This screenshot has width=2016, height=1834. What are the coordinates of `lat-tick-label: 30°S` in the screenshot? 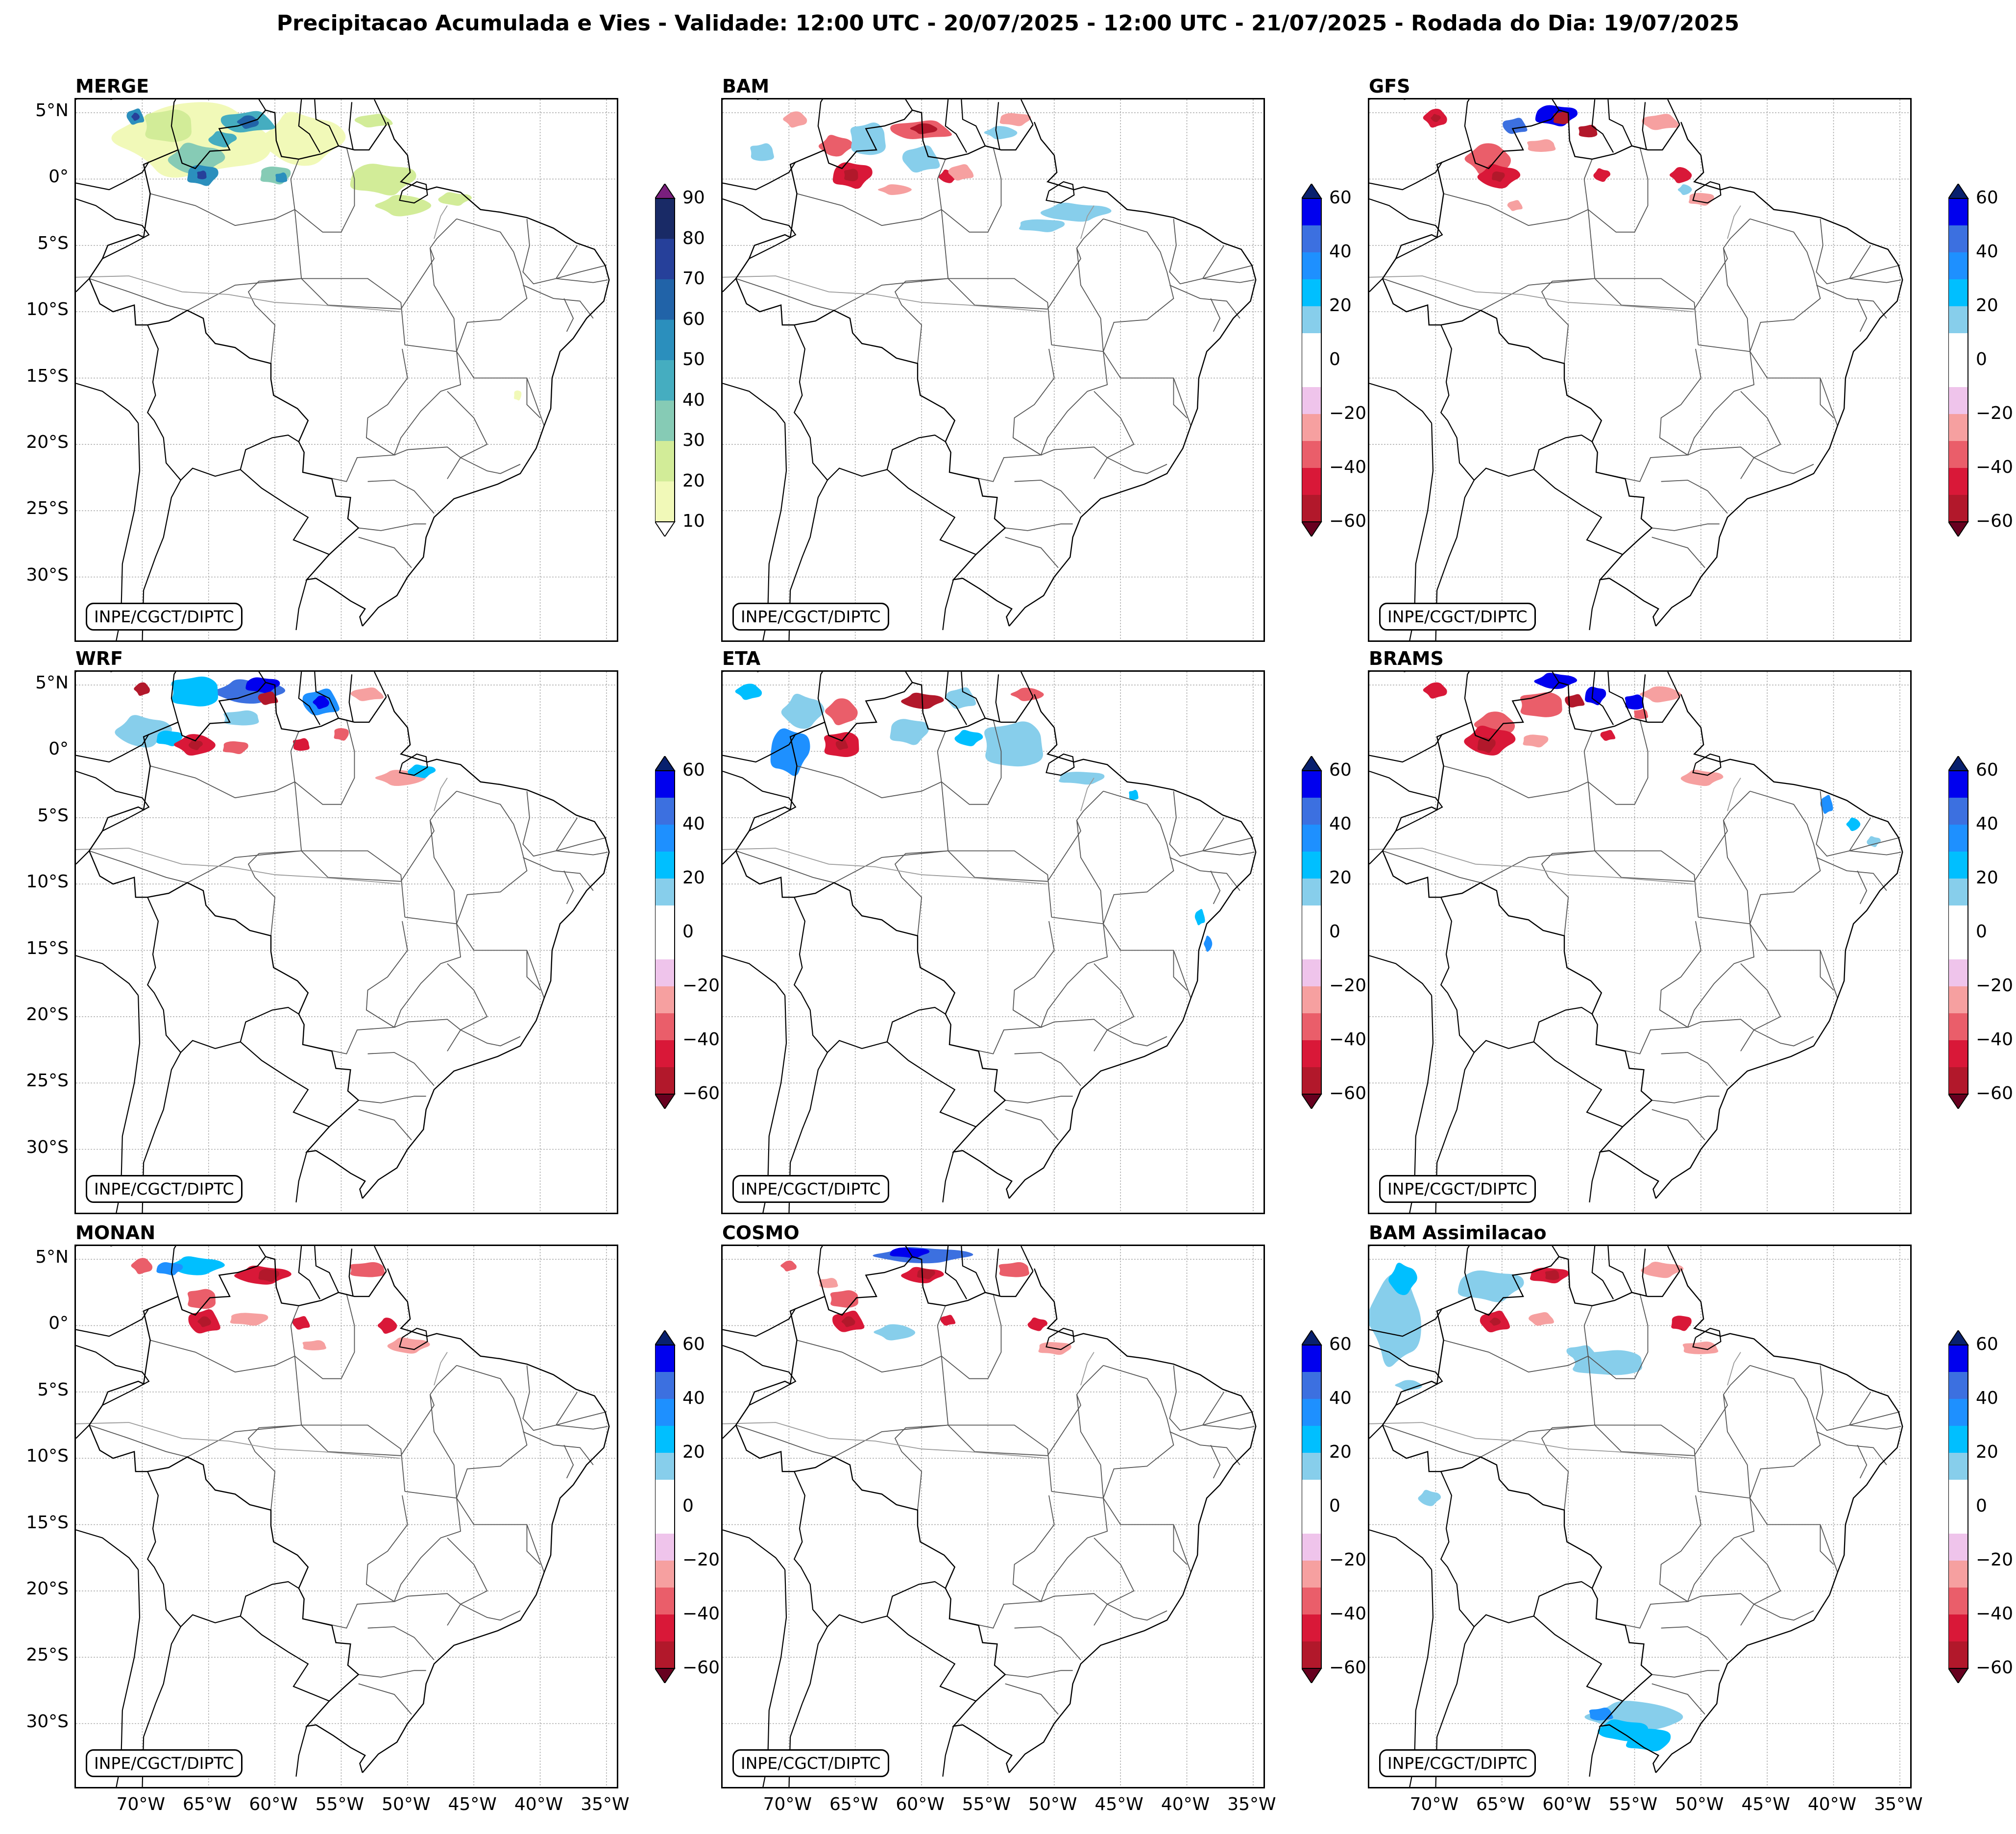 It's located at (47, 1721).